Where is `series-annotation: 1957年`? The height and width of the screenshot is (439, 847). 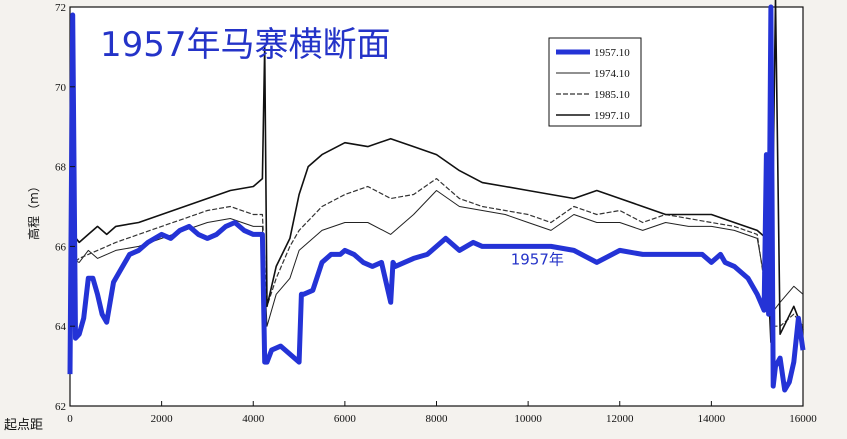 series-annotation: 1957年 is located at coordinates (537, 259).